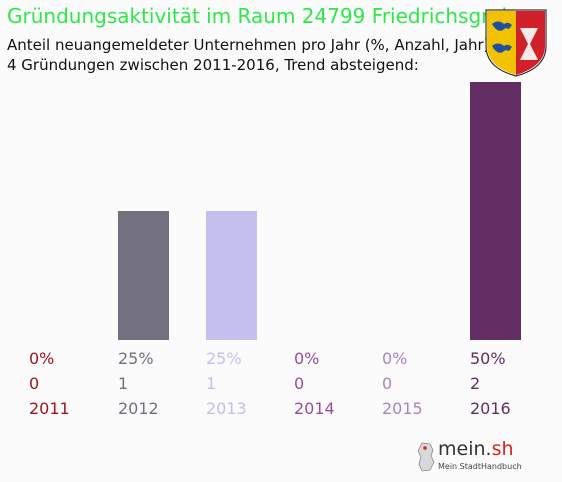 The image size is (562, 482). What do you see at coordinates (226, 408) in the screenshot?
I see `year-label-2013: 2013` at bounding box center [226, 408].